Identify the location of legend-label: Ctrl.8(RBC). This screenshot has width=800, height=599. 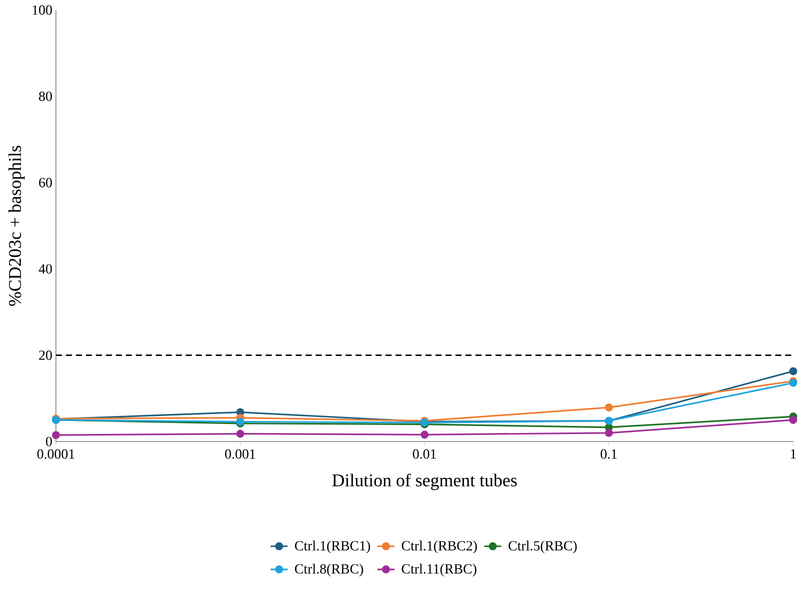
(329, 570).